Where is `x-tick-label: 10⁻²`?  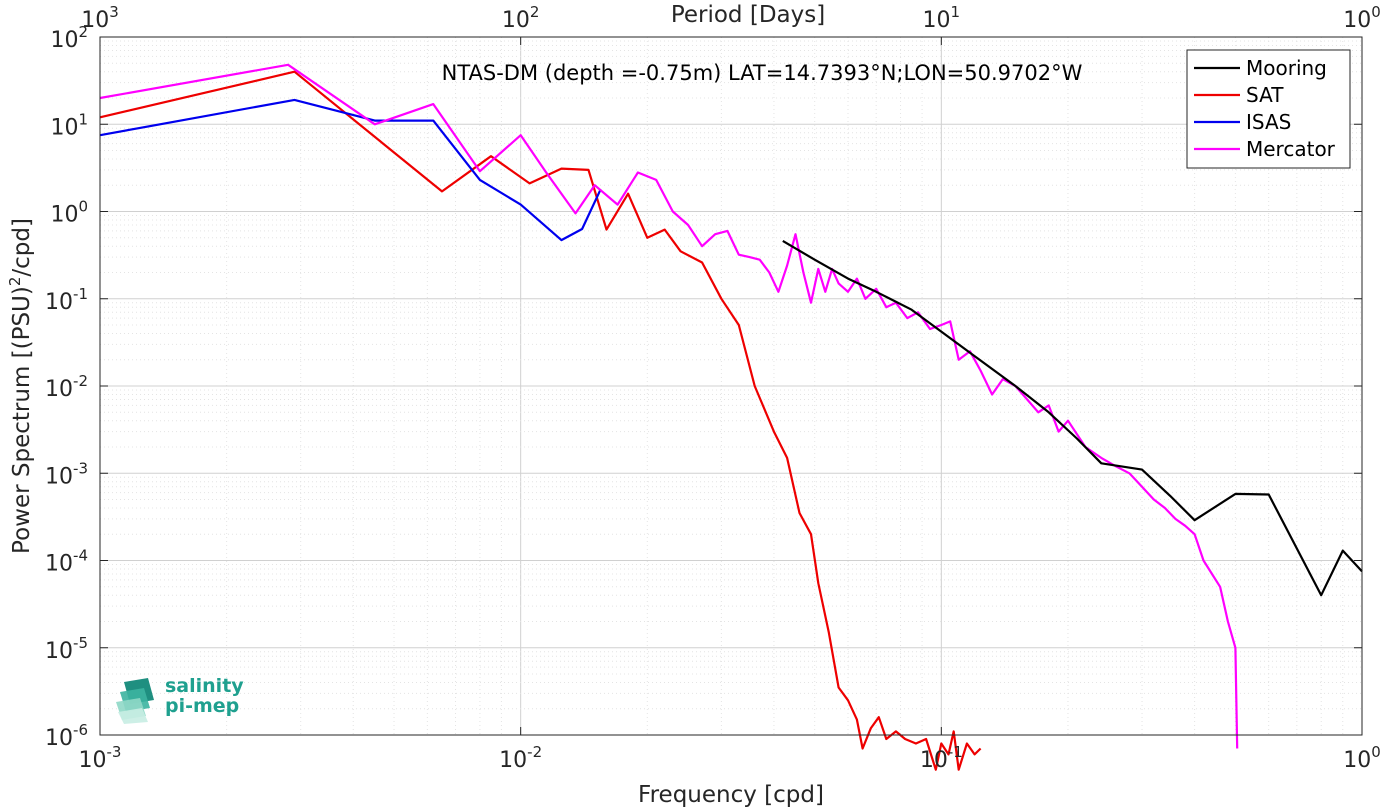 x-tick-label: 10⁻² is located at coordinates (520, 758).